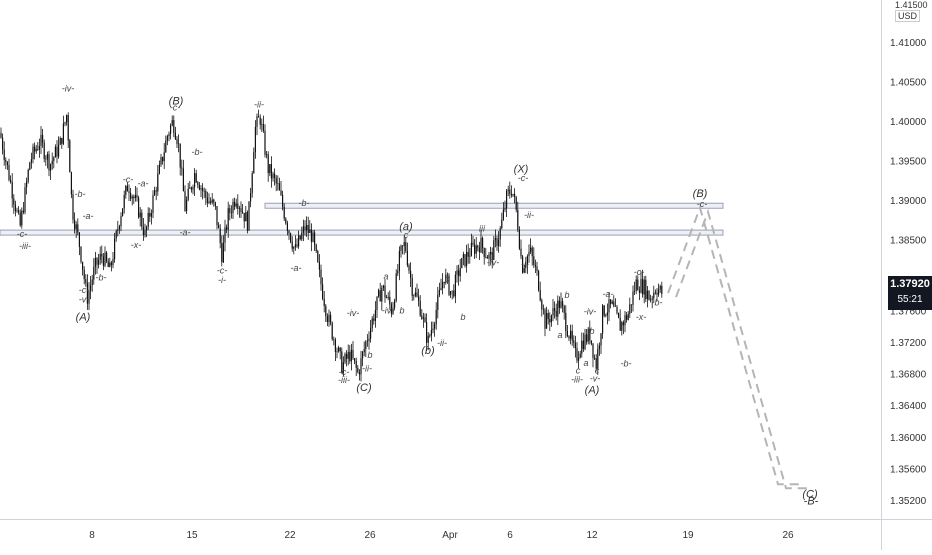  What do you see at coordinates (595, 379) in the screenshot?
I see `wave-label: -v-` at bounding box center [595, 379].